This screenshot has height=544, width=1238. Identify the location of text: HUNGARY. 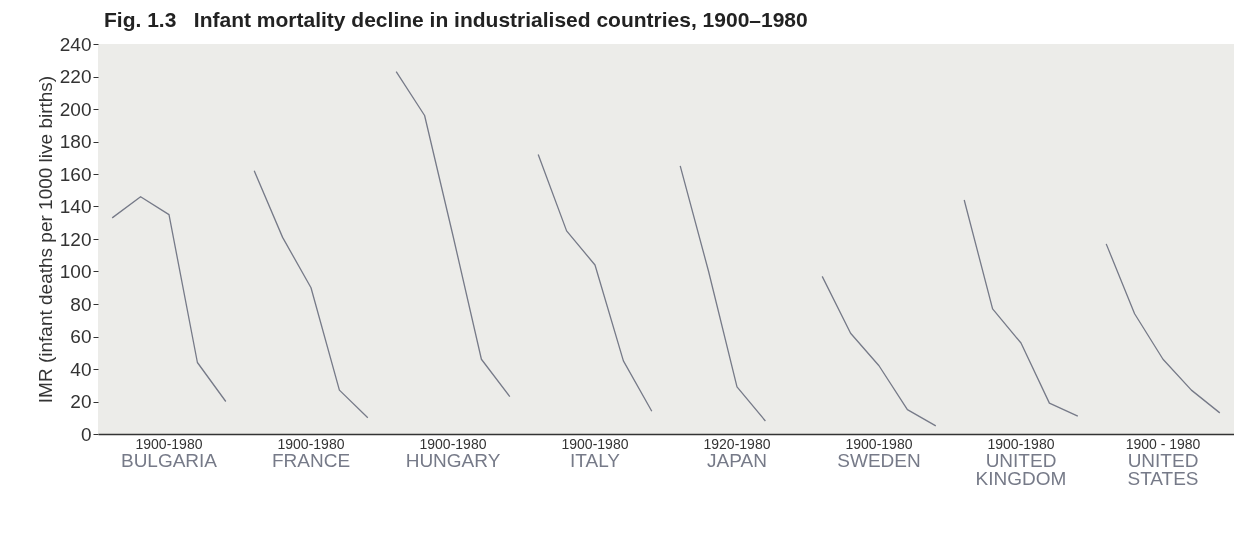
(453, 460).